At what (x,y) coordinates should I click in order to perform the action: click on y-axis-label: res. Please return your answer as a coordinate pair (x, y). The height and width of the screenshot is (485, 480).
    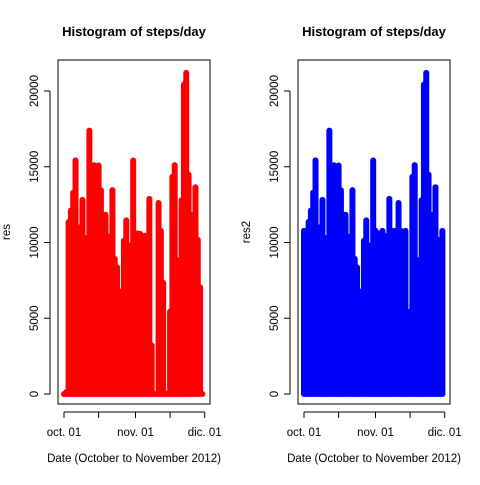
    Looking at the image, I should click on (7, 232).